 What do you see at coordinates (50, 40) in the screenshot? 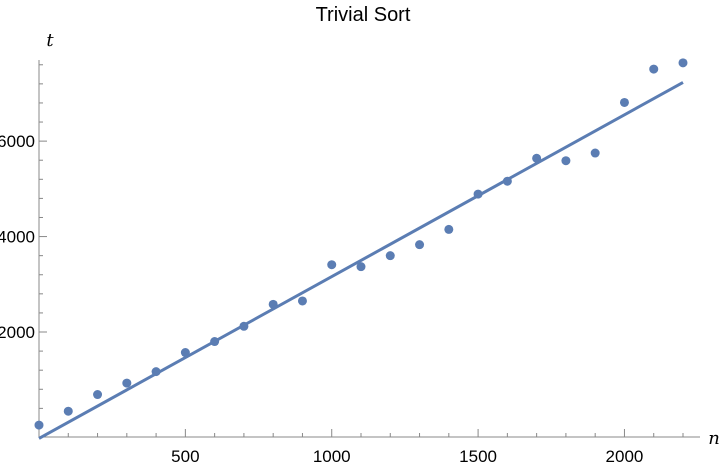
I see `y-axis-label: t` at bounding box center [50, 40].